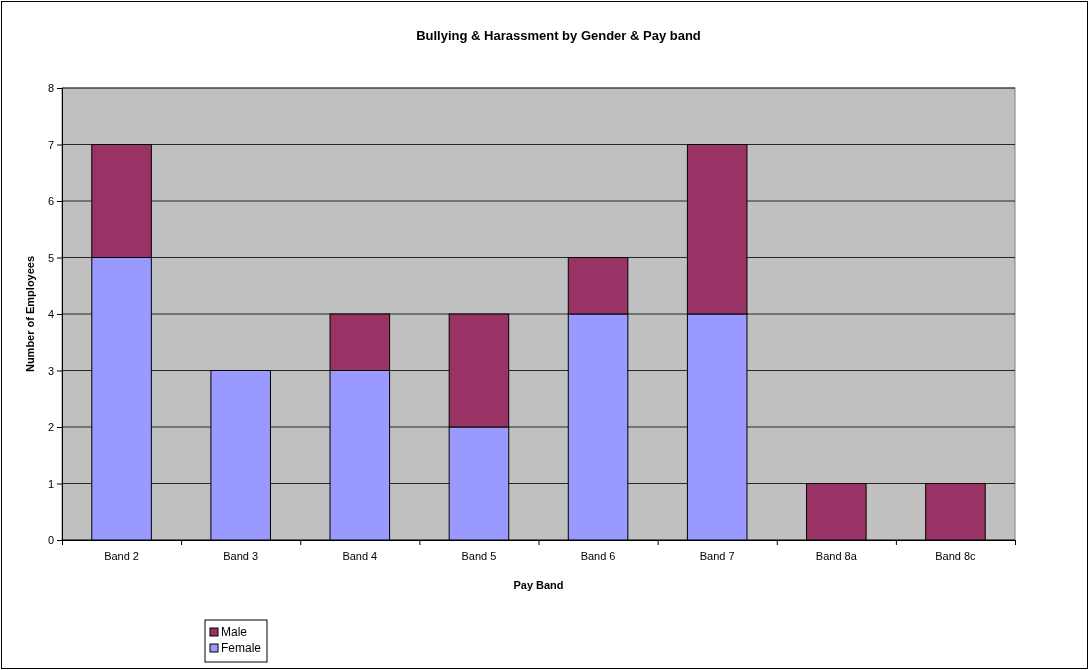 The width and height of the screenshot is (1089, 670). What do you see at coordinates (50, 540) in the screenshot?
I see `y-tick-label: 0` at bounding box center [50, 540].